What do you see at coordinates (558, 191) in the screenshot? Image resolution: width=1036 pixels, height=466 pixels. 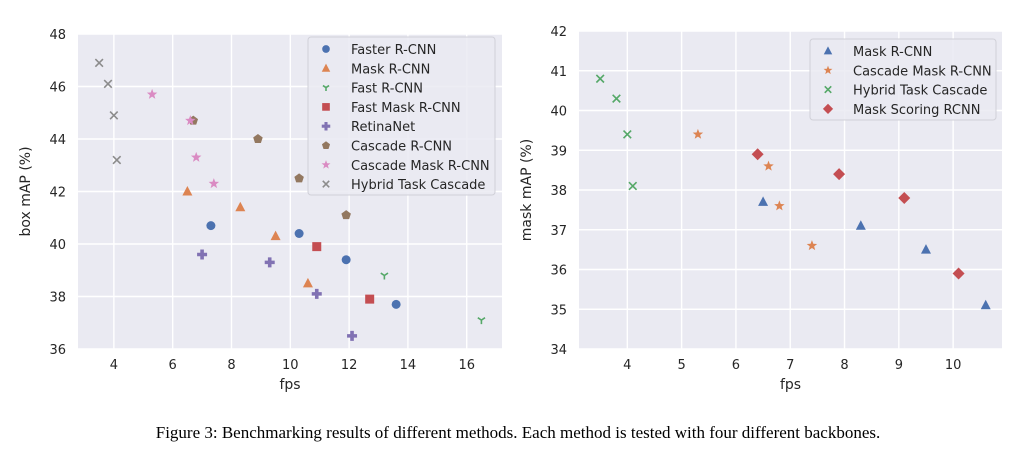 I see `y-tick-label: 38` at bounding box center [558, 191].